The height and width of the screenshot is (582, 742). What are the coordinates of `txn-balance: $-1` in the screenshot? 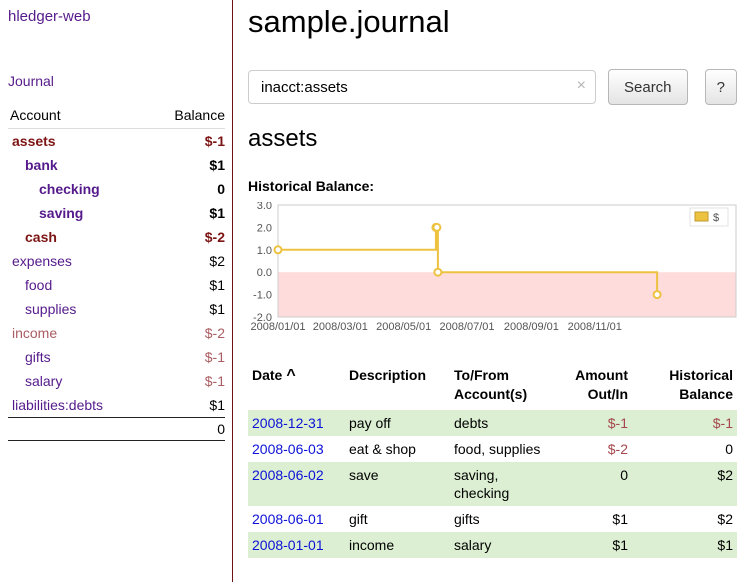 It's located at (722, 423).